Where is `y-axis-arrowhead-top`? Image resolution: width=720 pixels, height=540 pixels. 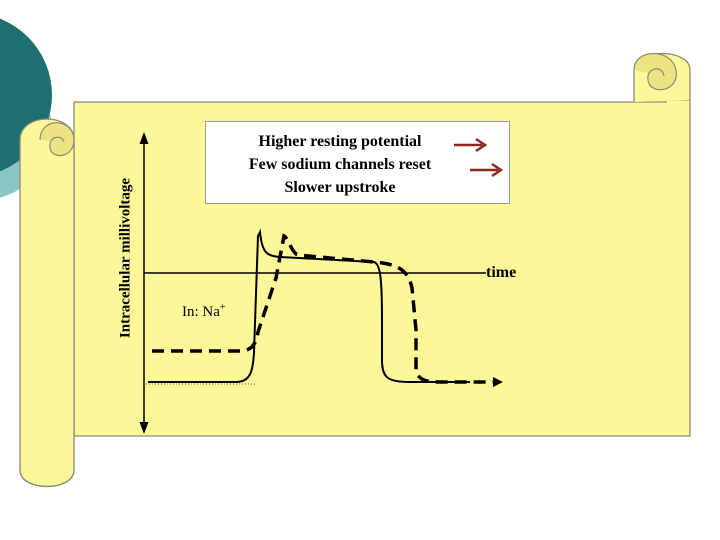
y-axis-arrowhead-top is located at coordinates (144, 138).